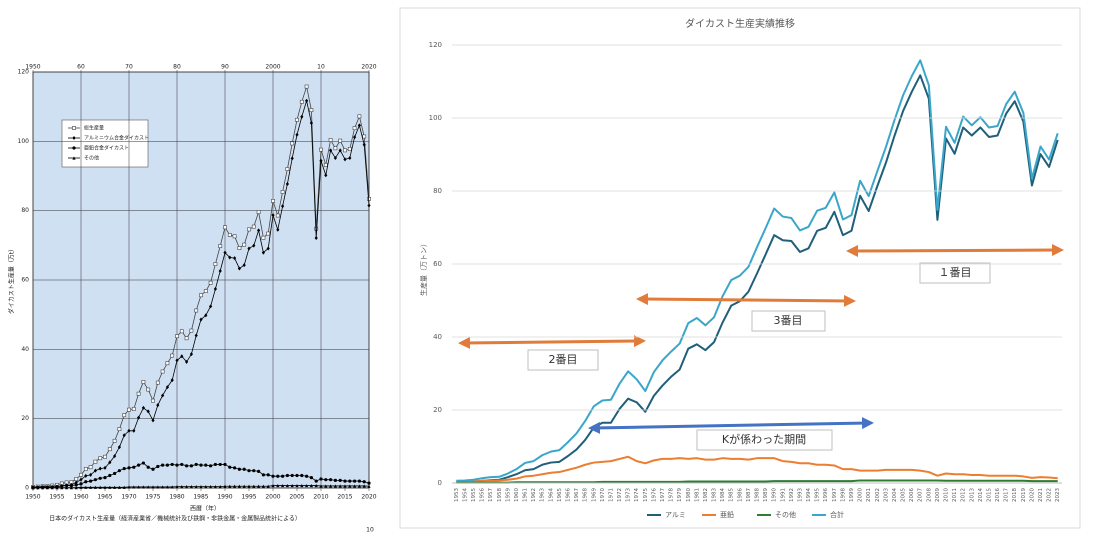 This screenshot has width=1100, height=542. What do you see at coordinates (200, 497) in the screenshot?
I see `x-tick-label: 1985` at bounding box center [200, 497].